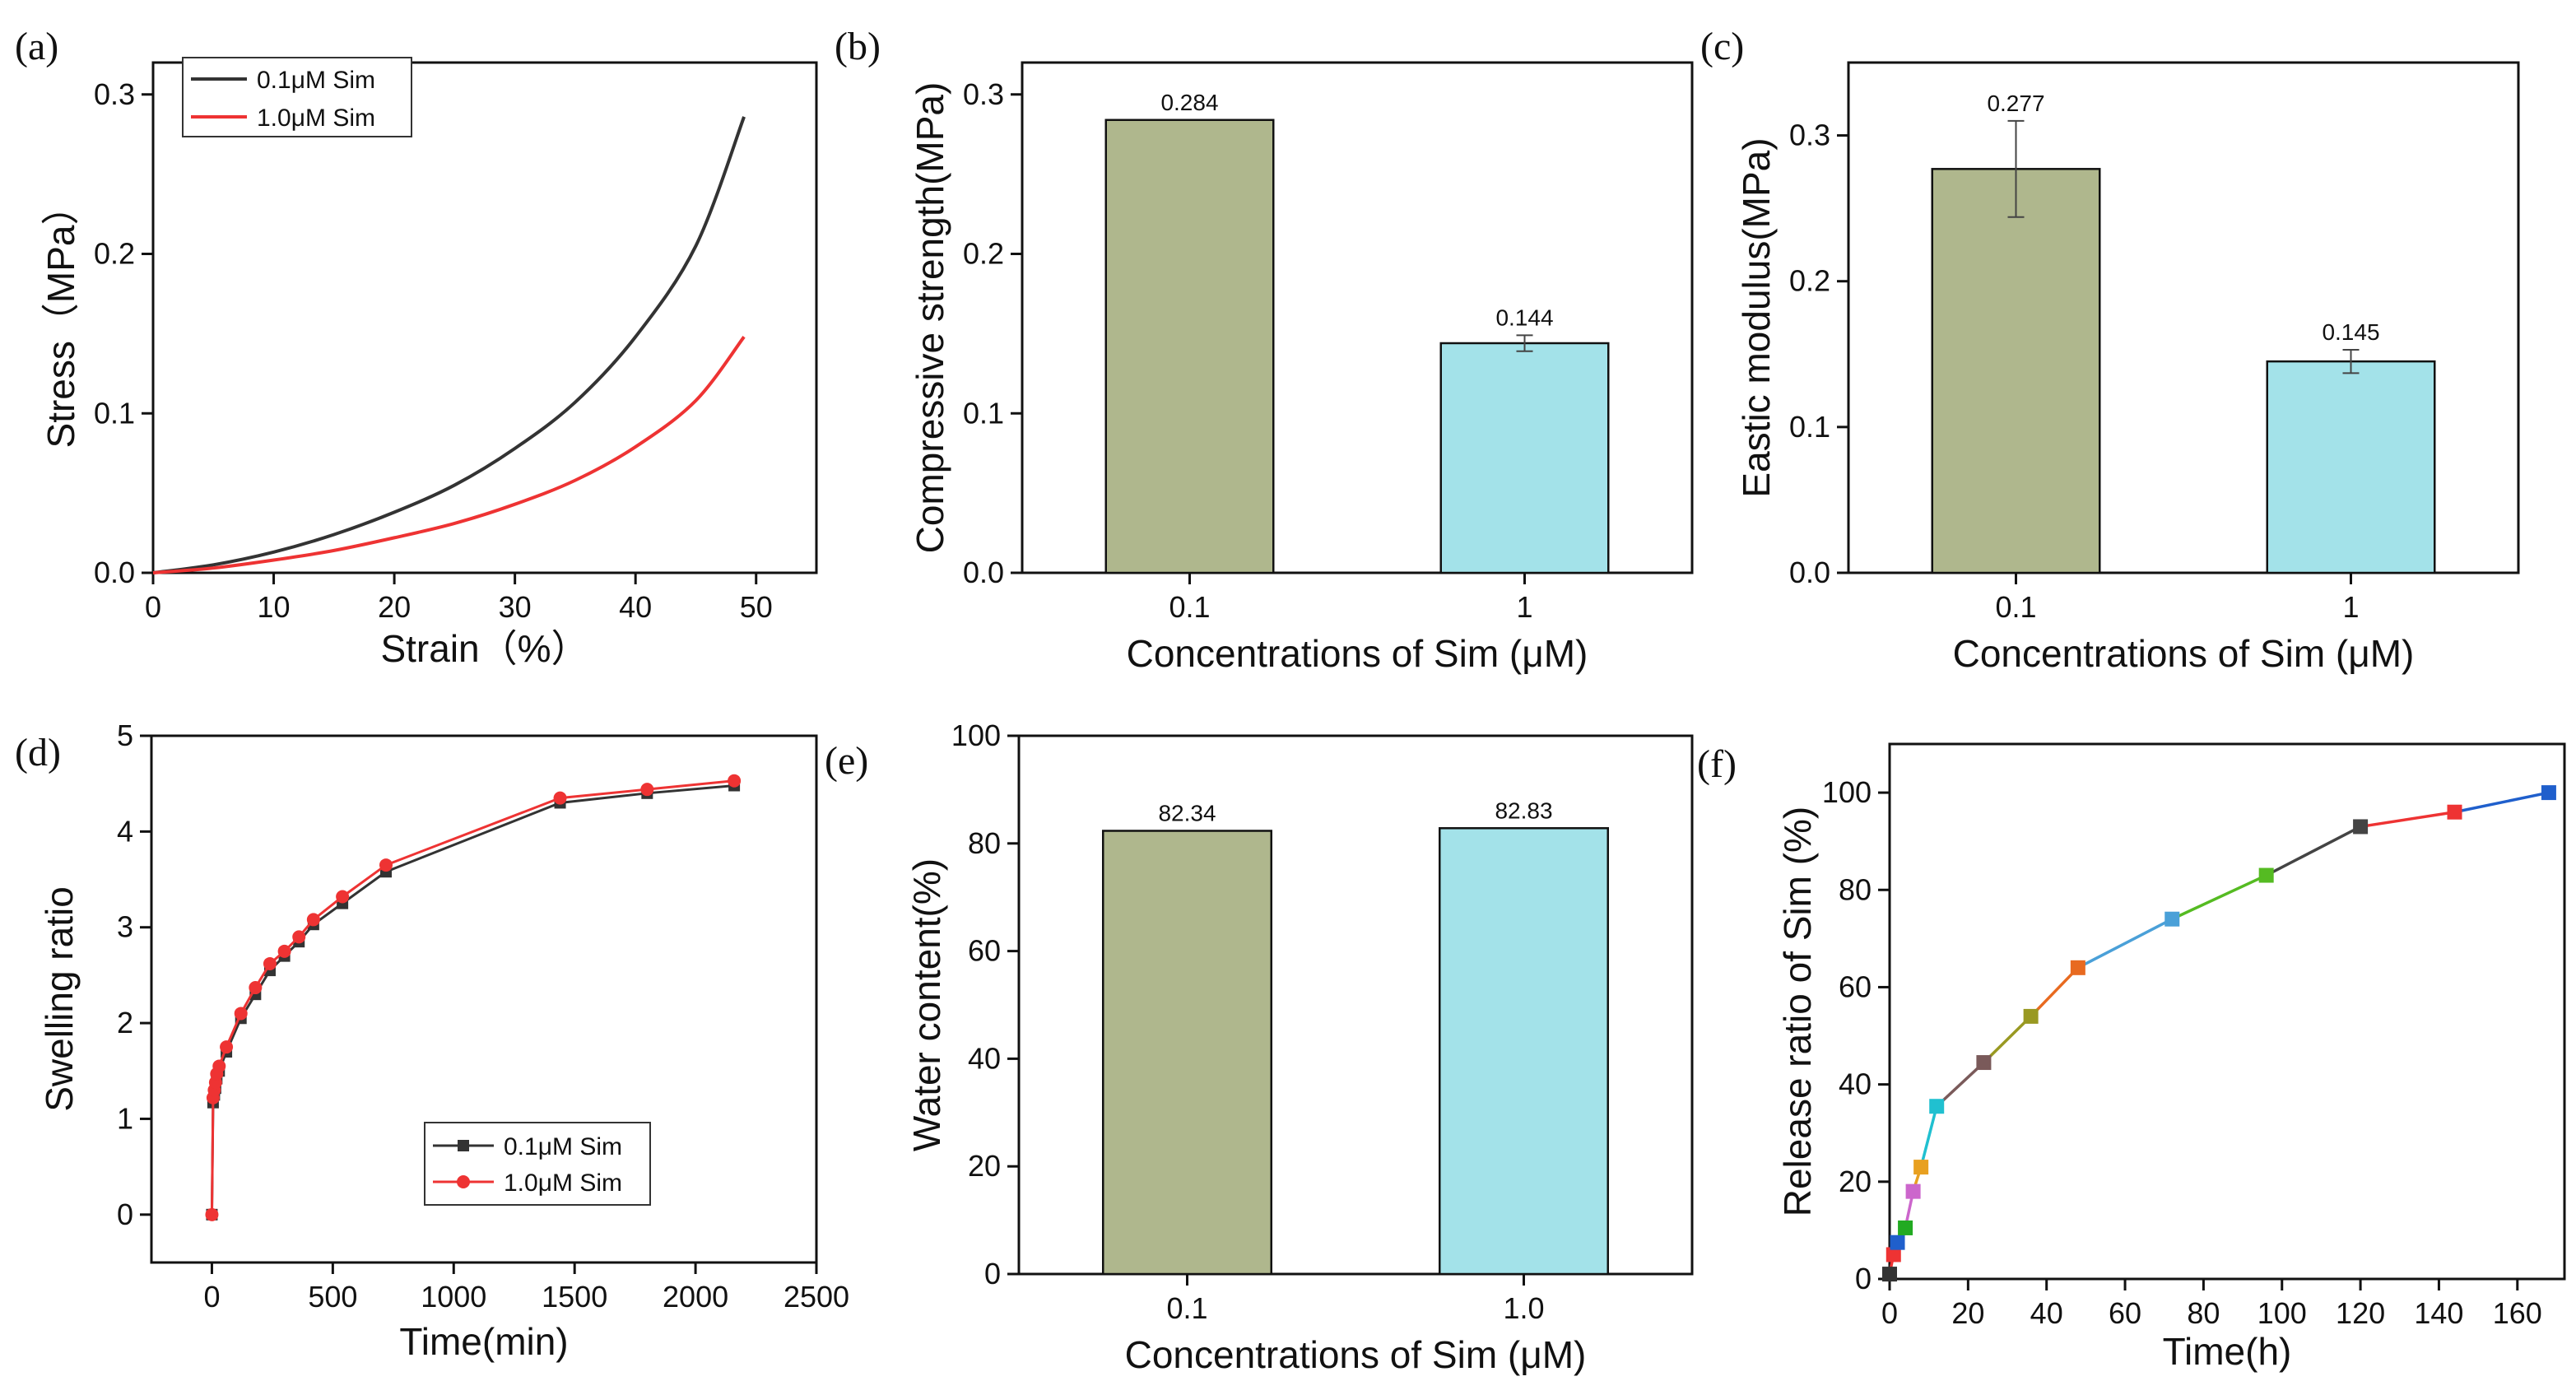 This screenshot has width=2576, height=1395. Describe the element at coordinates (983, 254) in the screenshot. I see `y-tick-label: 0.2` at that location.